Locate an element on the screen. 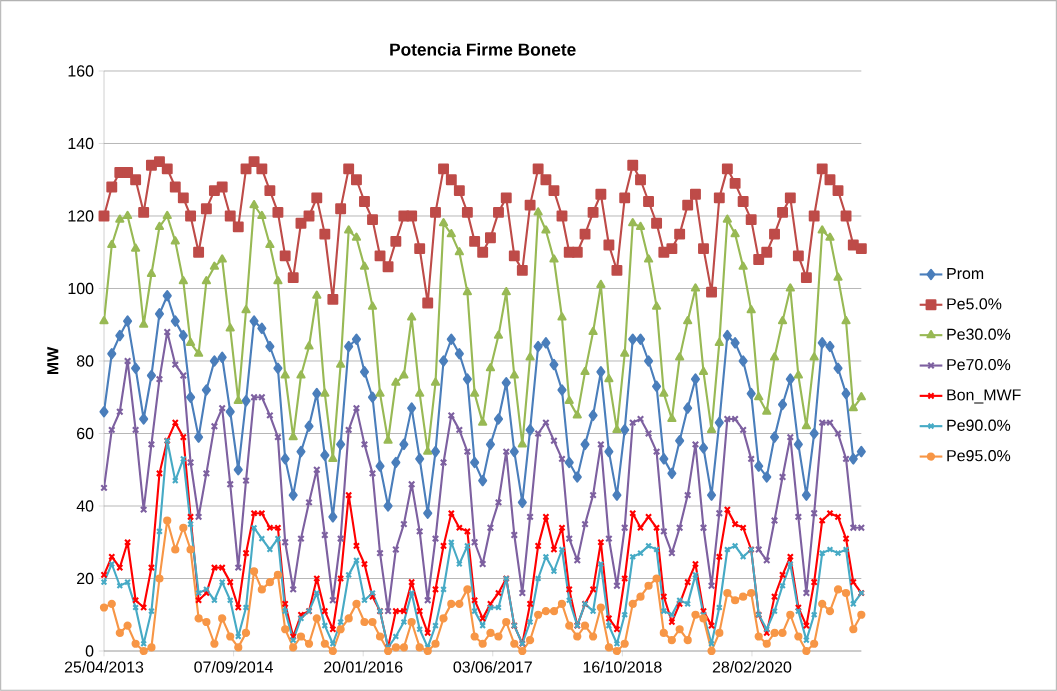 Image resolution: width=1057 pixels, height=691 pixels. y-tick-label: 20 is located at coordinates (85, 578).